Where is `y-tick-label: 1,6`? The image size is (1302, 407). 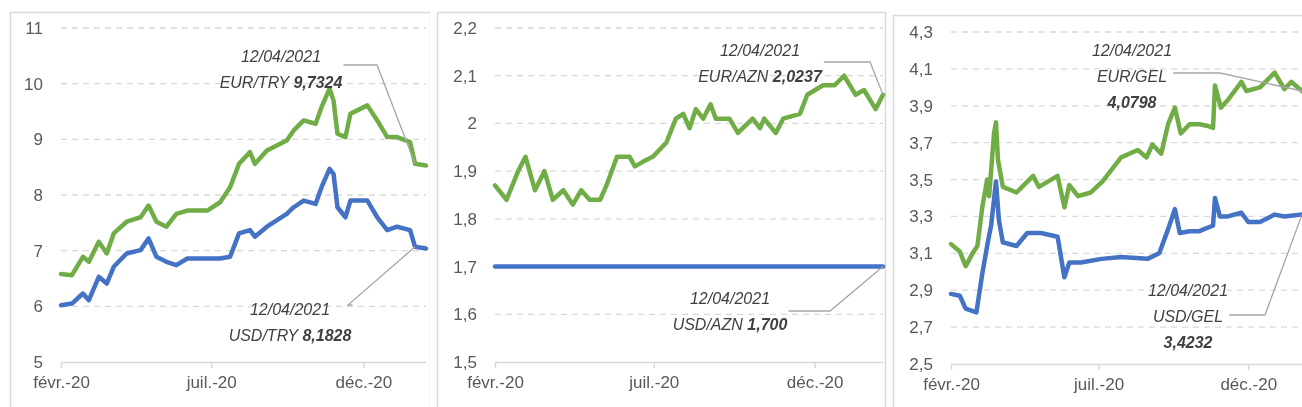 y-tick-label: 1,6 is located at coordinates (465, 315).